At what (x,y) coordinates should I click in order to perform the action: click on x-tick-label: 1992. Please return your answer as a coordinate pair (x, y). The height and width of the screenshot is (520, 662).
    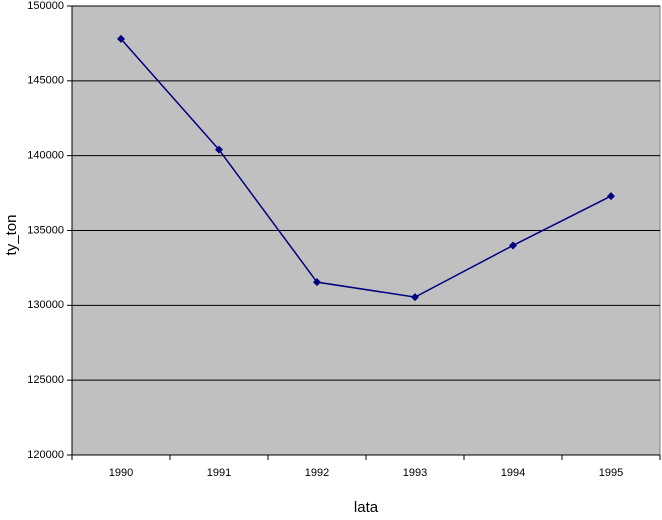
    Looking at the image, I should click on (317, 473).